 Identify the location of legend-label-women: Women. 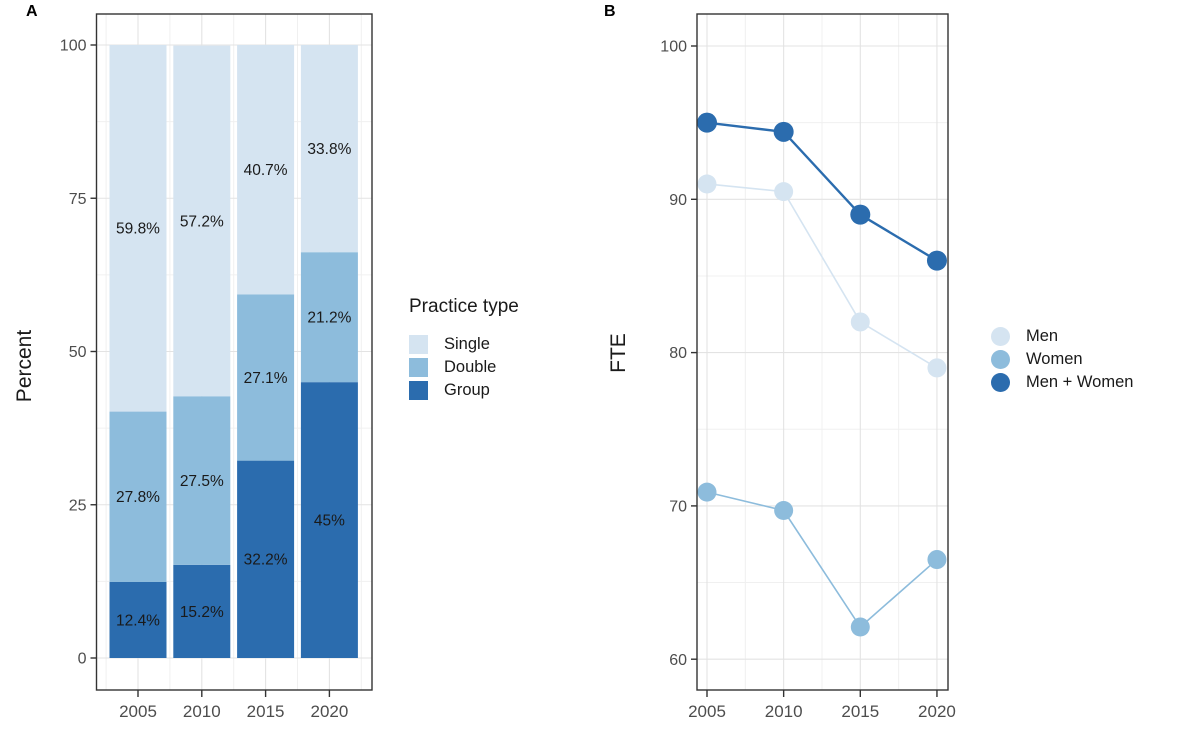
(1054, 359).